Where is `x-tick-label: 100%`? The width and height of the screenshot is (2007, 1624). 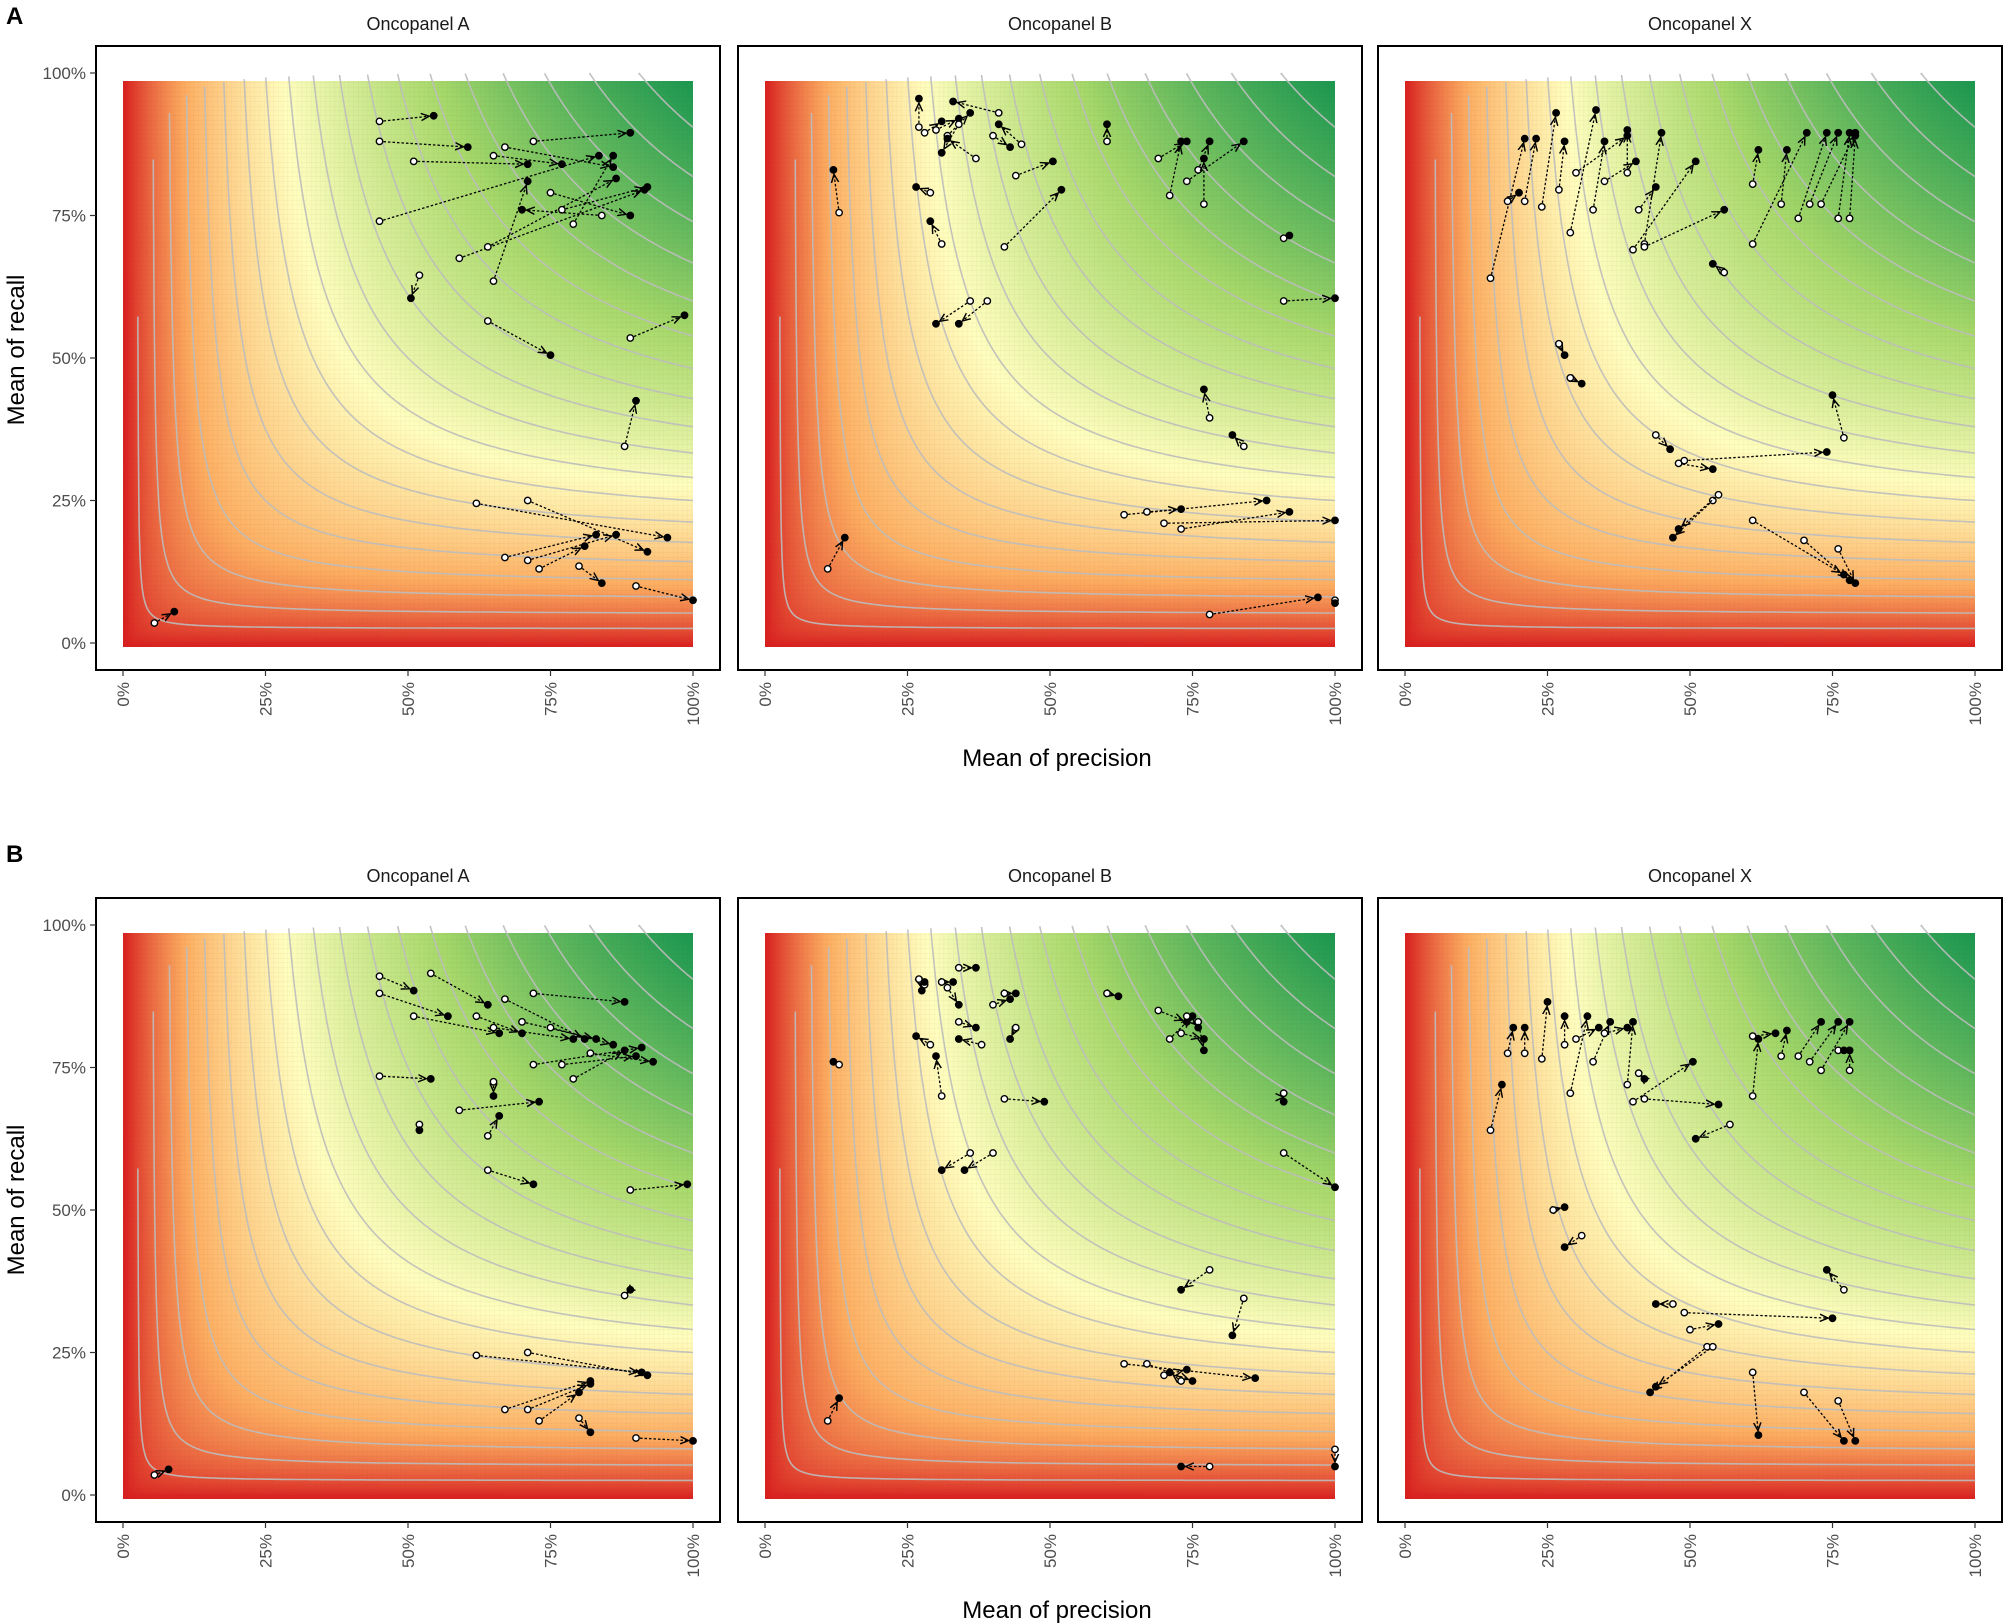
x-tick-label: 100% is located at coordinates (693, 703).